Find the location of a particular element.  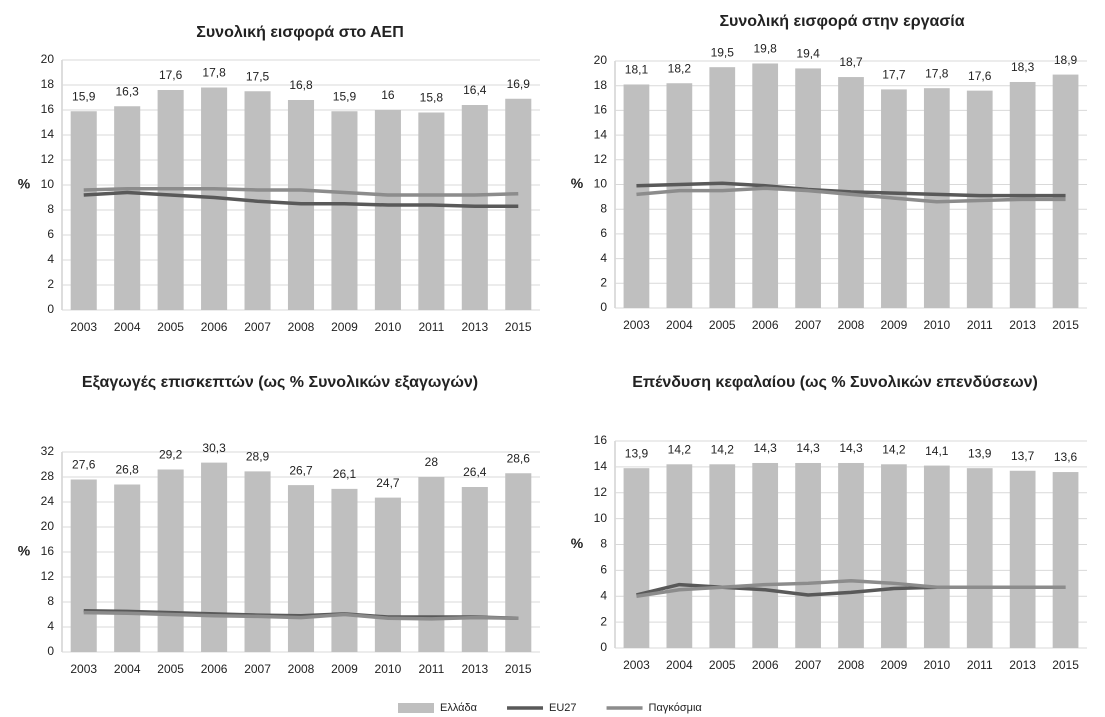

data-label: 17,8 is located at coordinates (214, 73).